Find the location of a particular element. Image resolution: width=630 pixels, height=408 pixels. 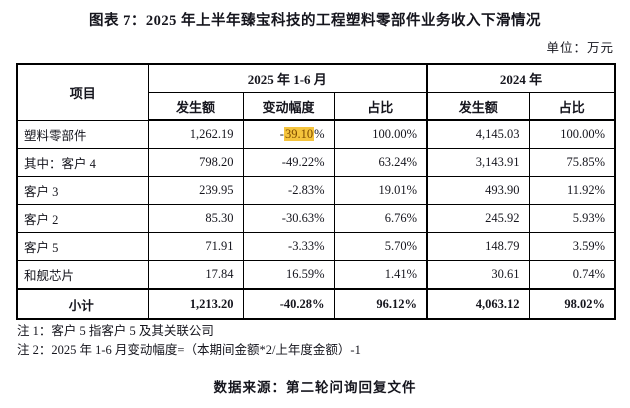

header-change-2025: 变动幅度 is located at coordinates (288, 106).